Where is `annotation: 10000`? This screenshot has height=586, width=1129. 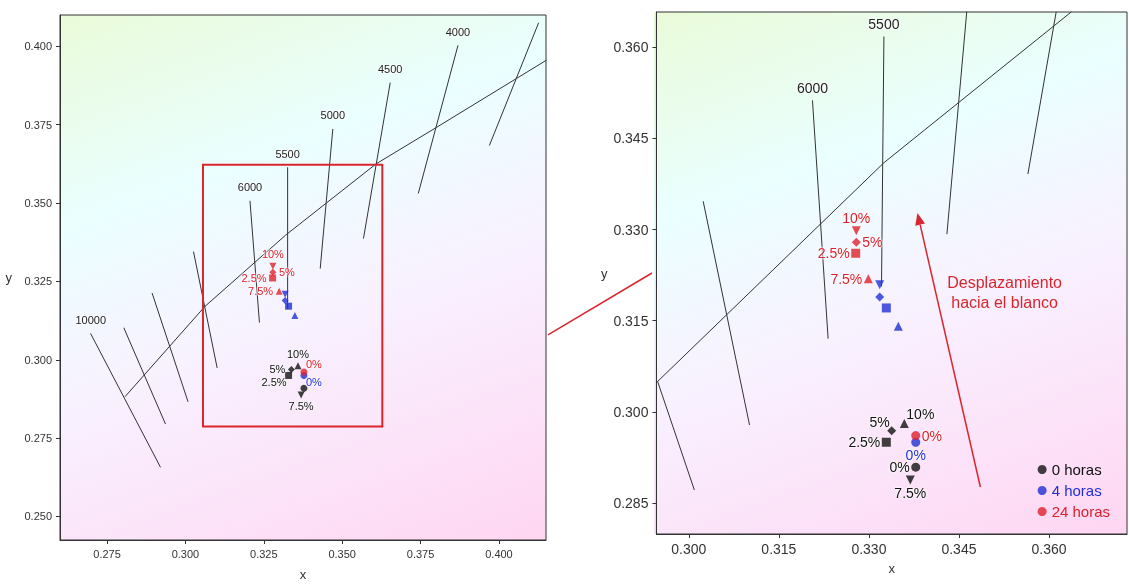
annotation: 10000 is located at coordinates (91, 319).